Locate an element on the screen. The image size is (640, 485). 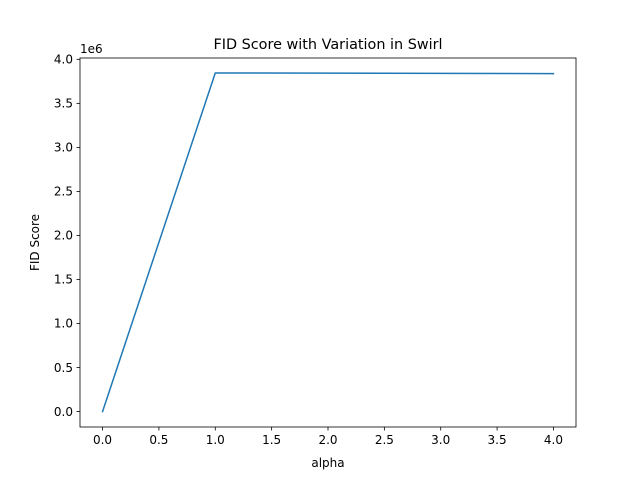
x-tick-label: 4.0 is located at coordinates (553, 440).